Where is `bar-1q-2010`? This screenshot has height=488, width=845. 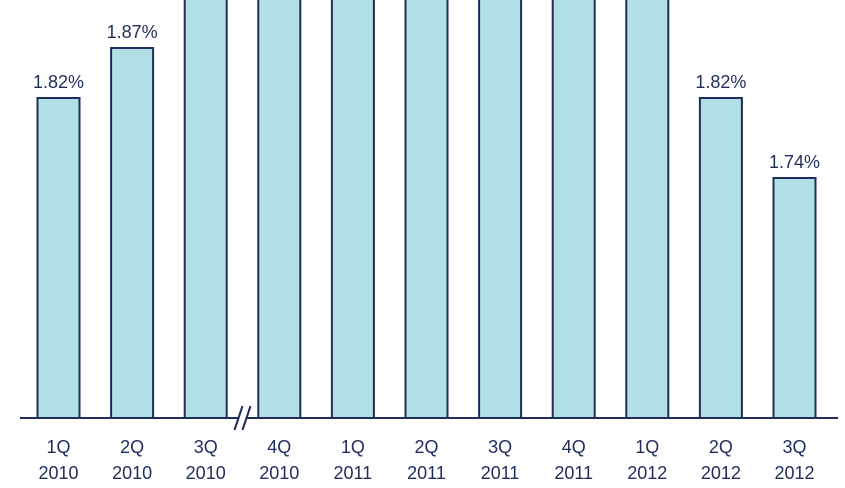
bar-1q-2010 is located at coordinates (58, 258).